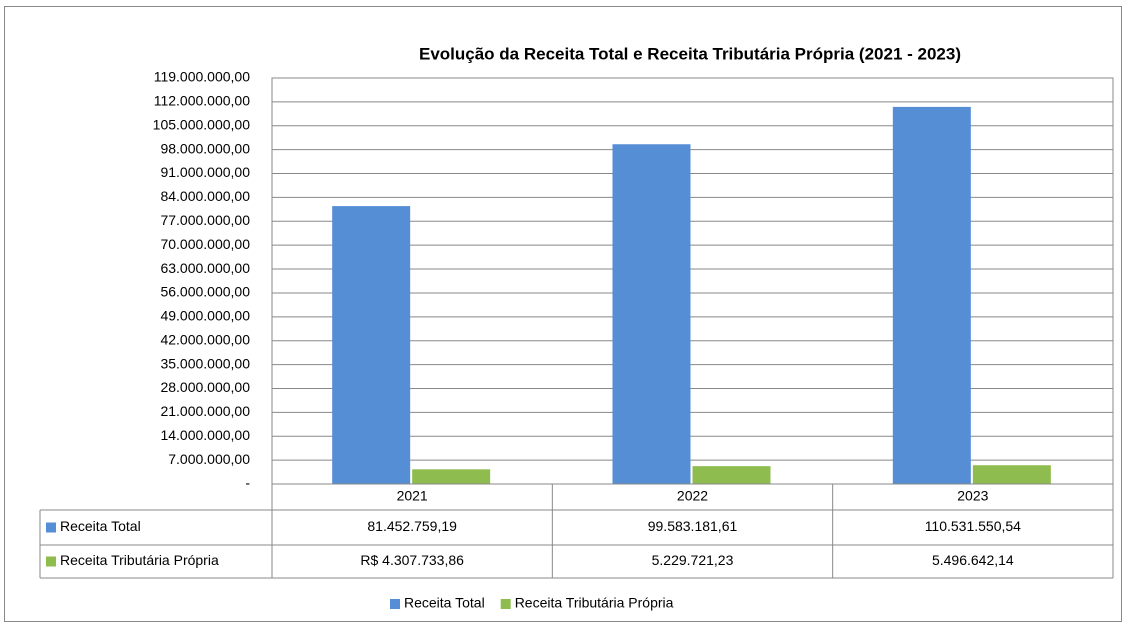 Image resolution: width=1127 pixels, height=633 pixels. I want to click on data-label: 99.583.181,61, so click(693, 526).